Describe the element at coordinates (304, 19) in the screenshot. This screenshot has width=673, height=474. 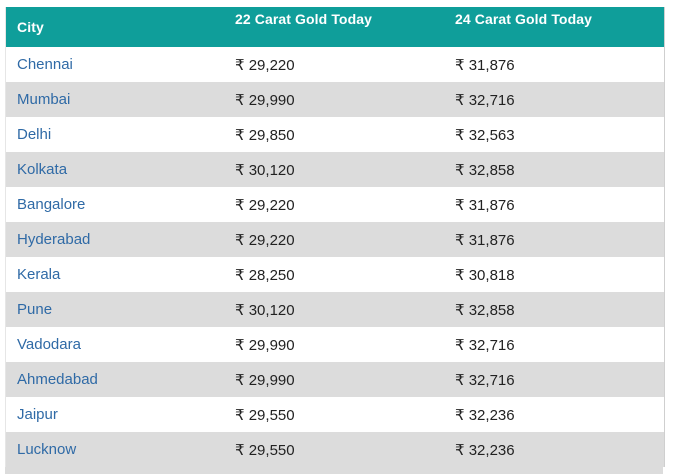
I see `column-header-22-carat: 22 Carat Gold Today` at that location.